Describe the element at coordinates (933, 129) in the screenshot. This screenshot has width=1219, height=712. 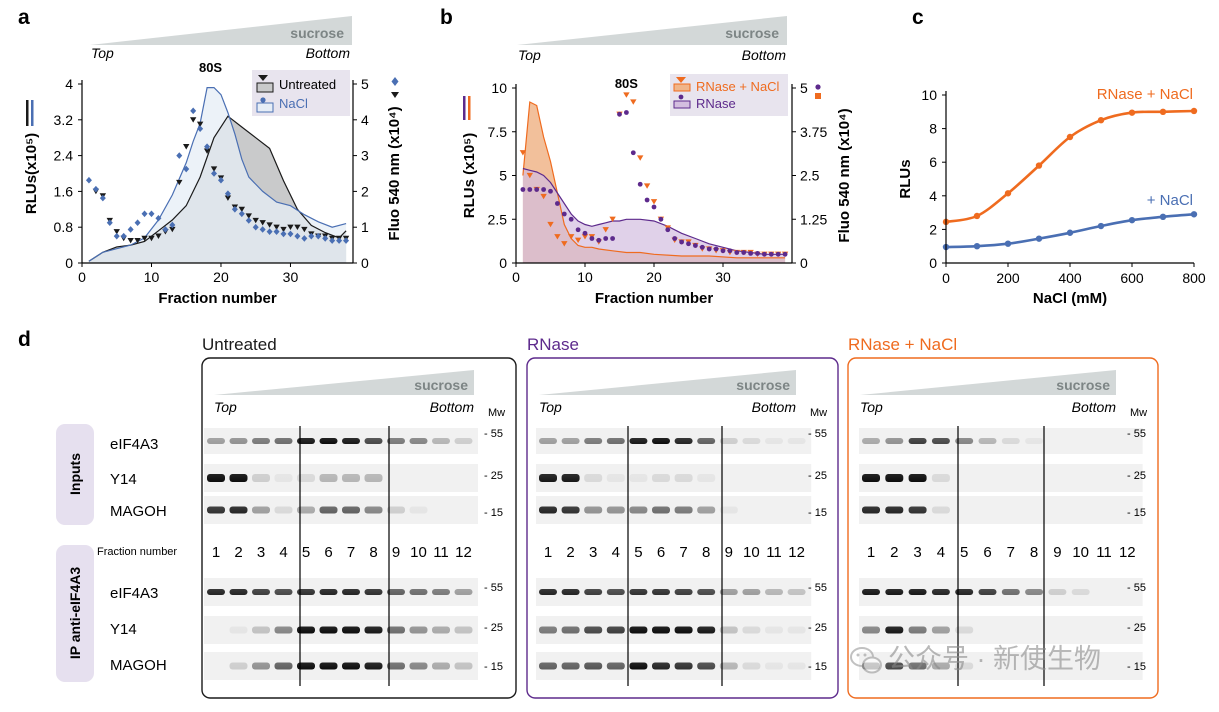
I see `y-tick-label: 8` at that location.